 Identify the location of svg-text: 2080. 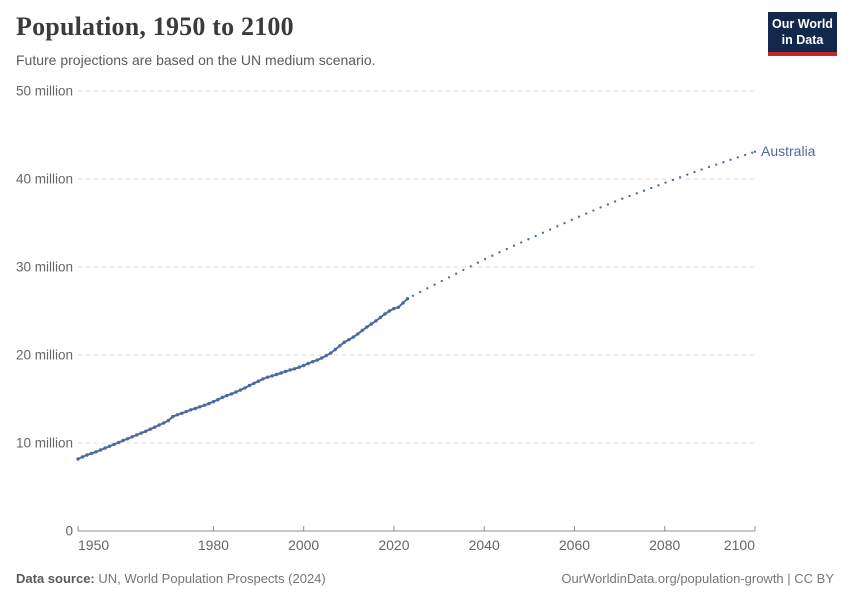
(664, 545).